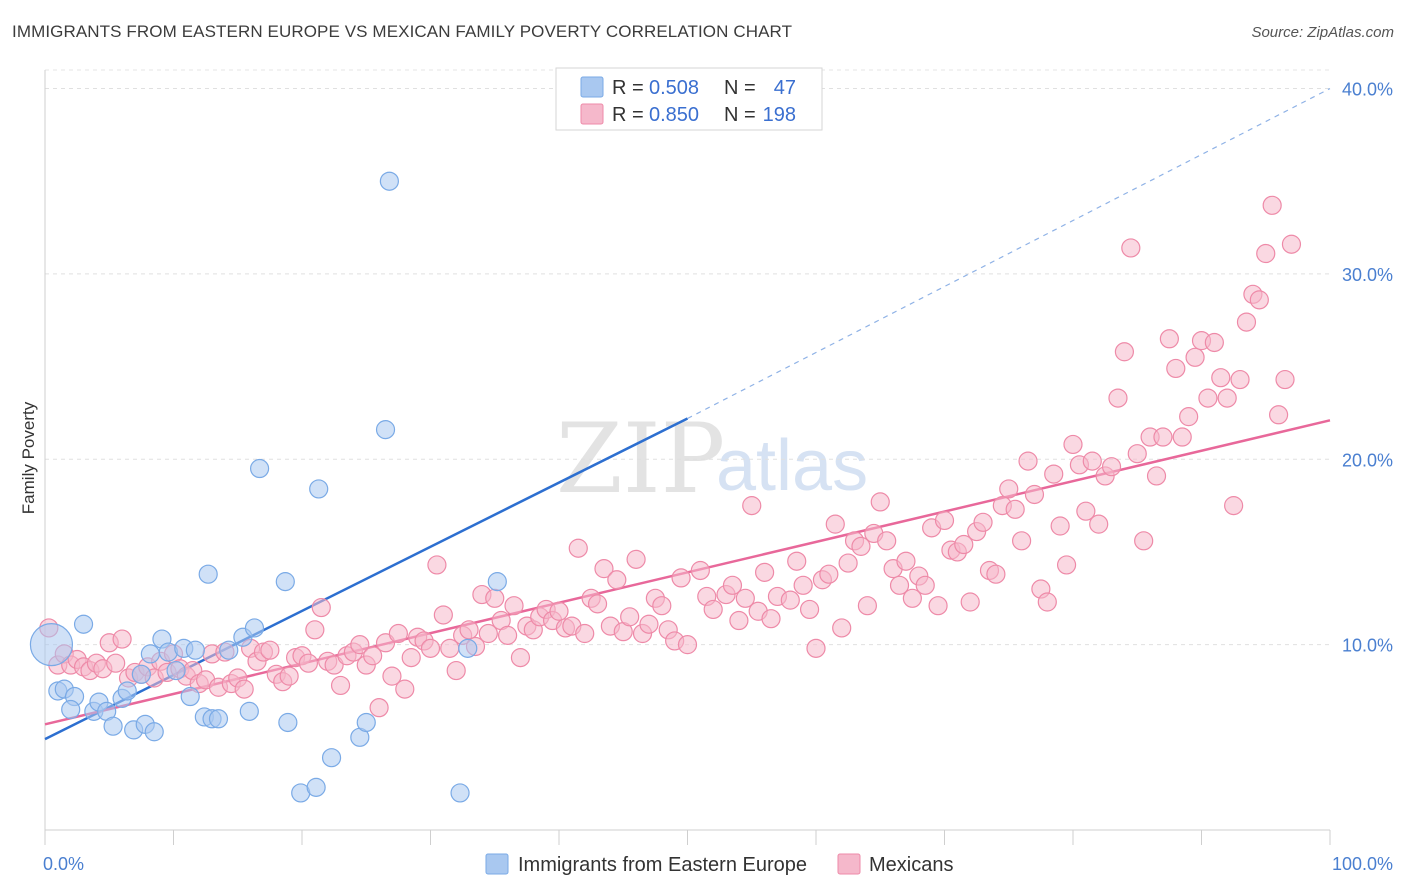  I want to click on legend-r-value-1: 0.508, so click(674, 88).